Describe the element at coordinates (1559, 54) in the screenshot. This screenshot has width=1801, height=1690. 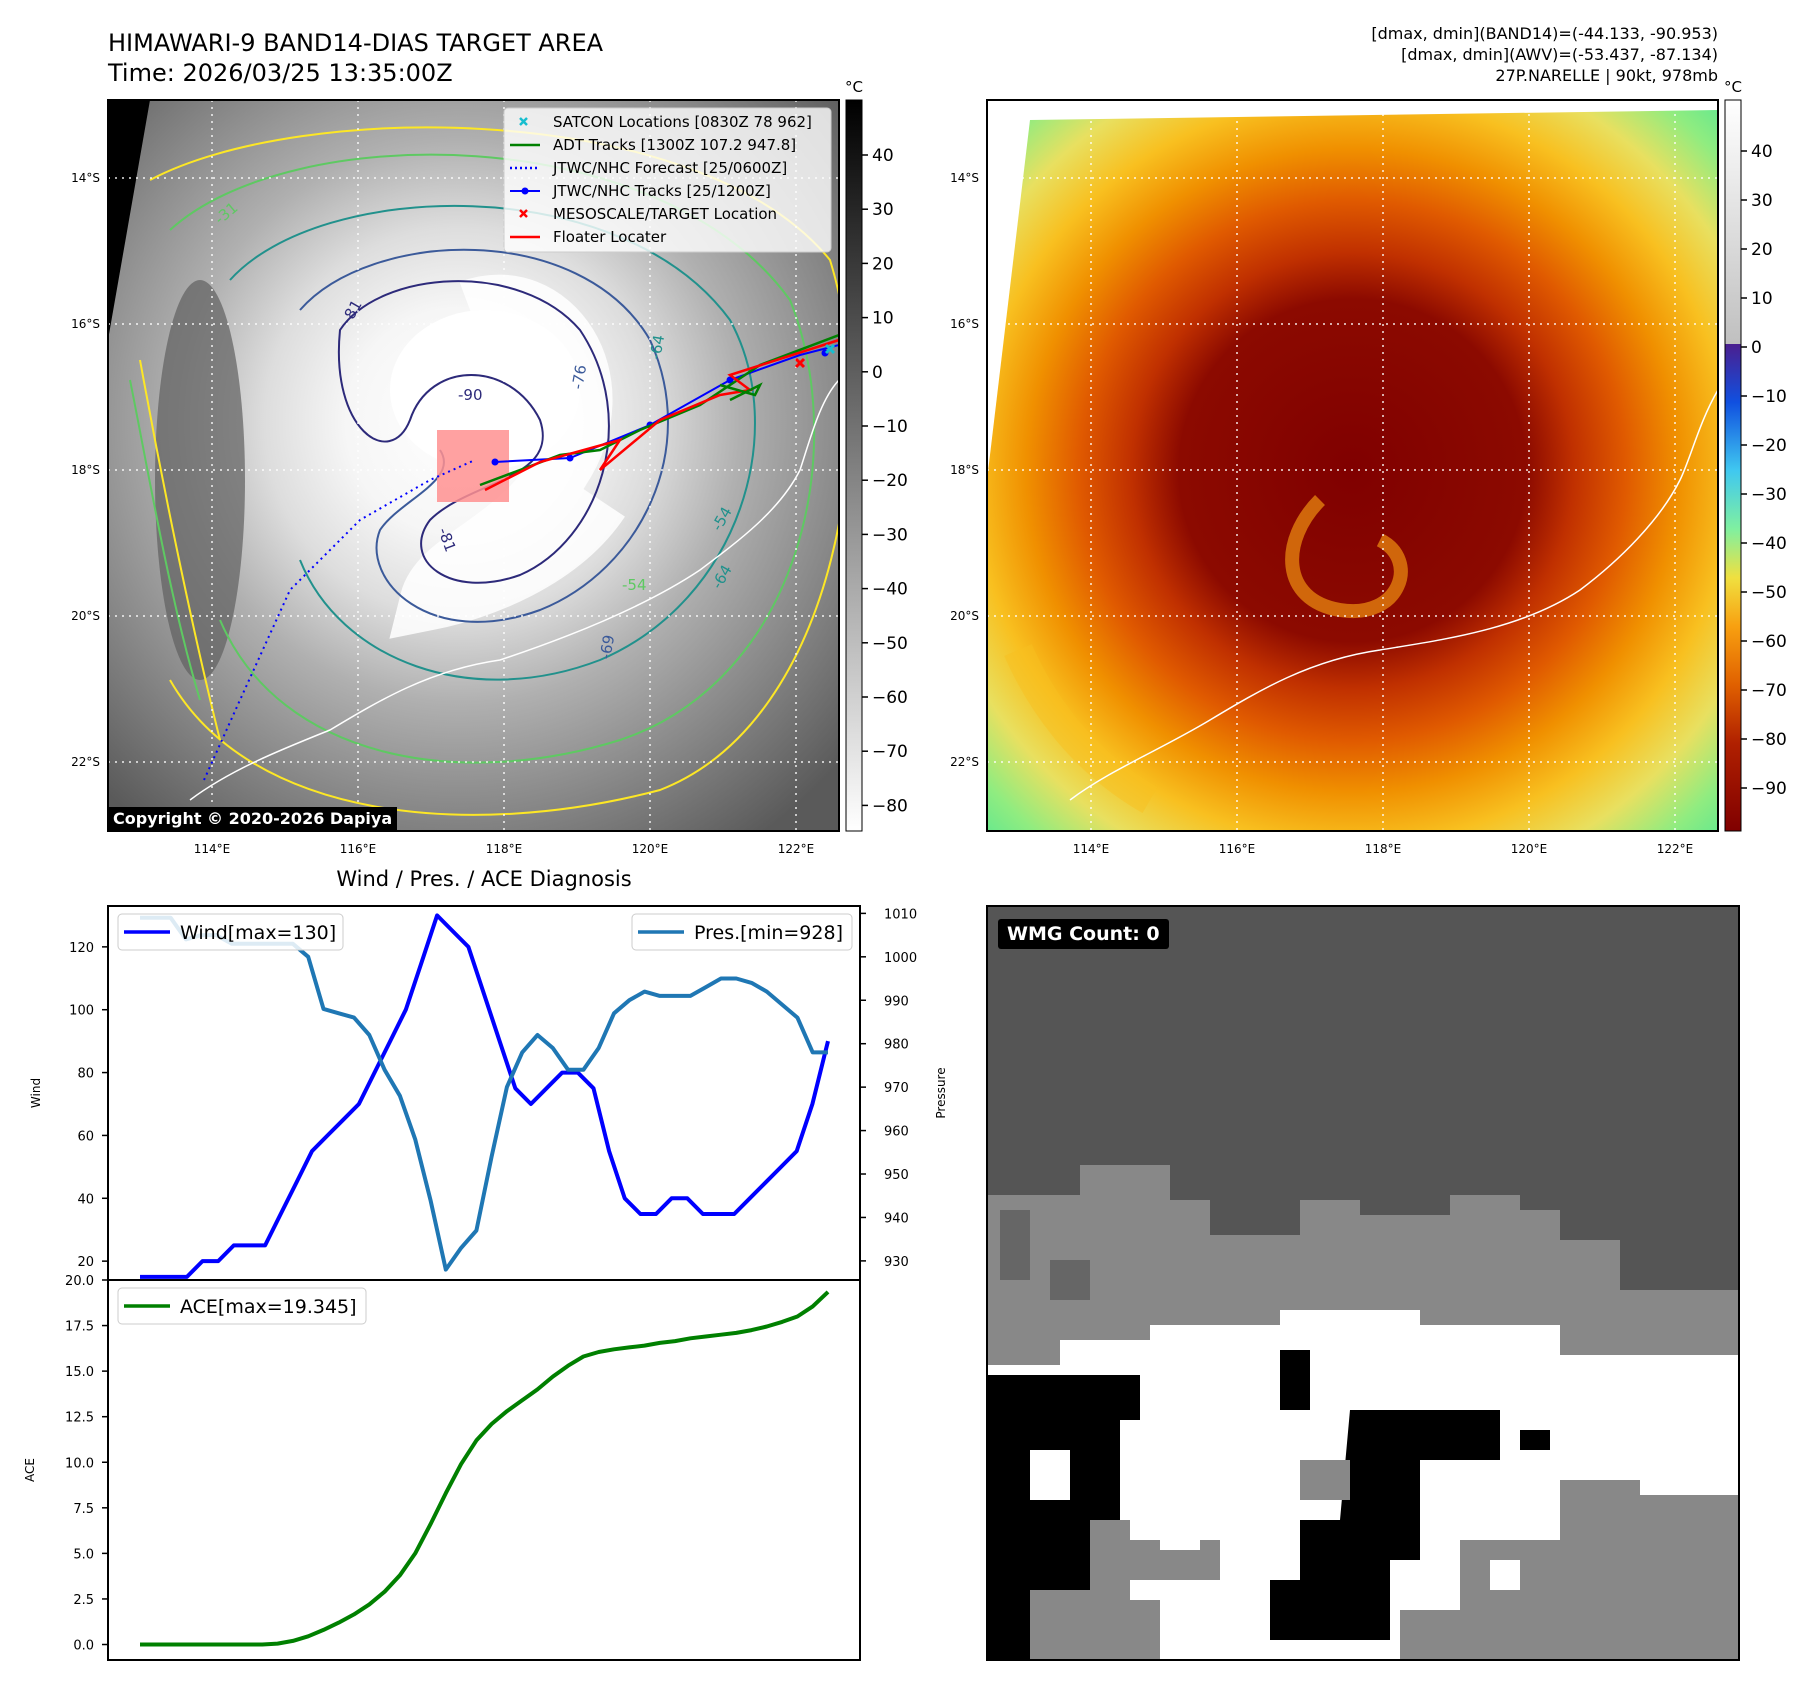
I see `stats-awv: [dmax, dmin](AWV)=(-53.437, -87.134)` at that location.